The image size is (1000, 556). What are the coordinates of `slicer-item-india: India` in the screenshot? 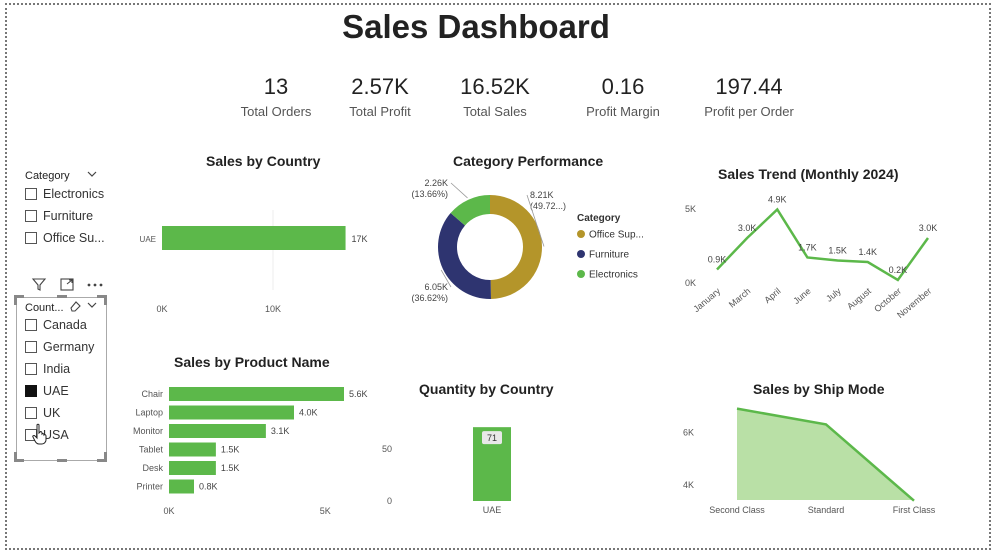 It's located at (47, 369).